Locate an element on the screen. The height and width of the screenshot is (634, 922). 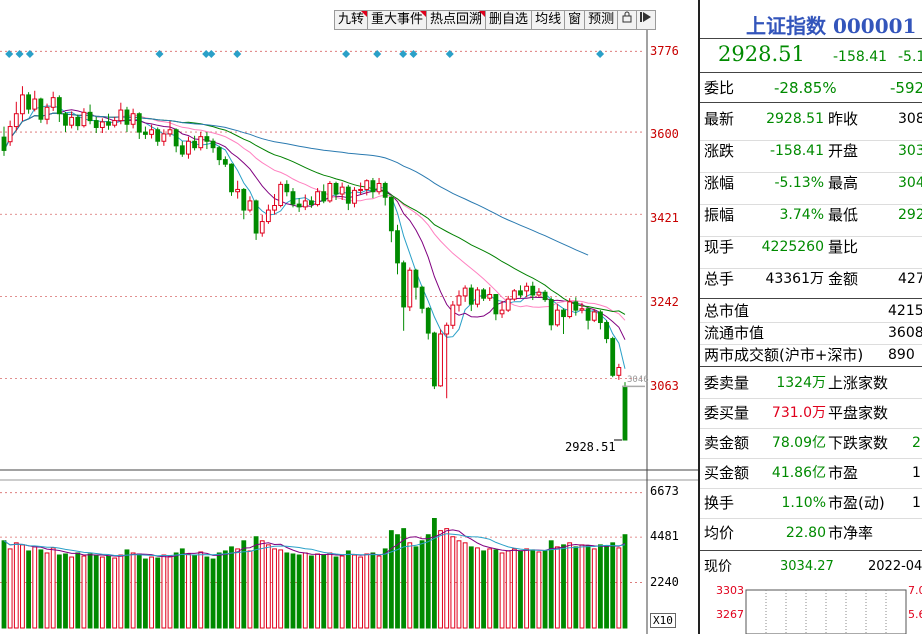
toolbar-window: 窗 is located at coordinates (575, 20).